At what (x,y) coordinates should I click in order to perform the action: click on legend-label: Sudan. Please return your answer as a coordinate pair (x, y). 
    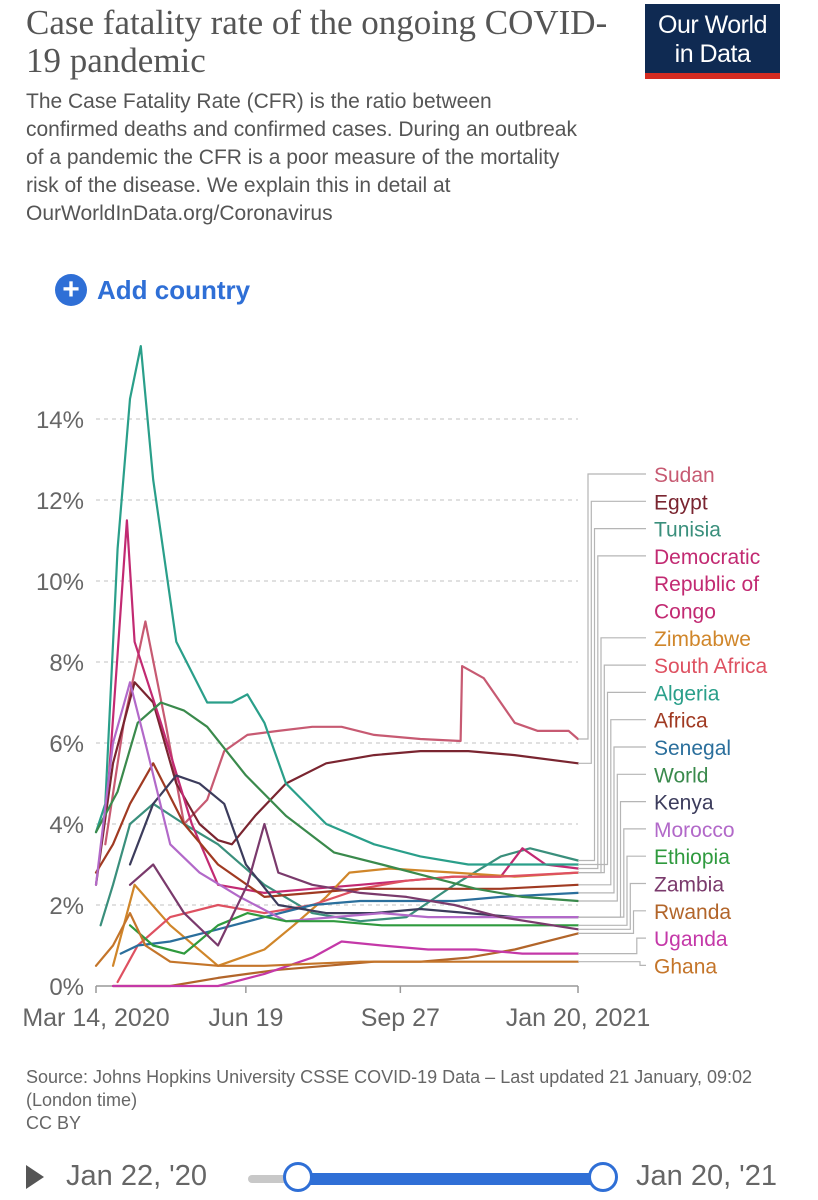
    Looking at the image, I should click on (684, 475).